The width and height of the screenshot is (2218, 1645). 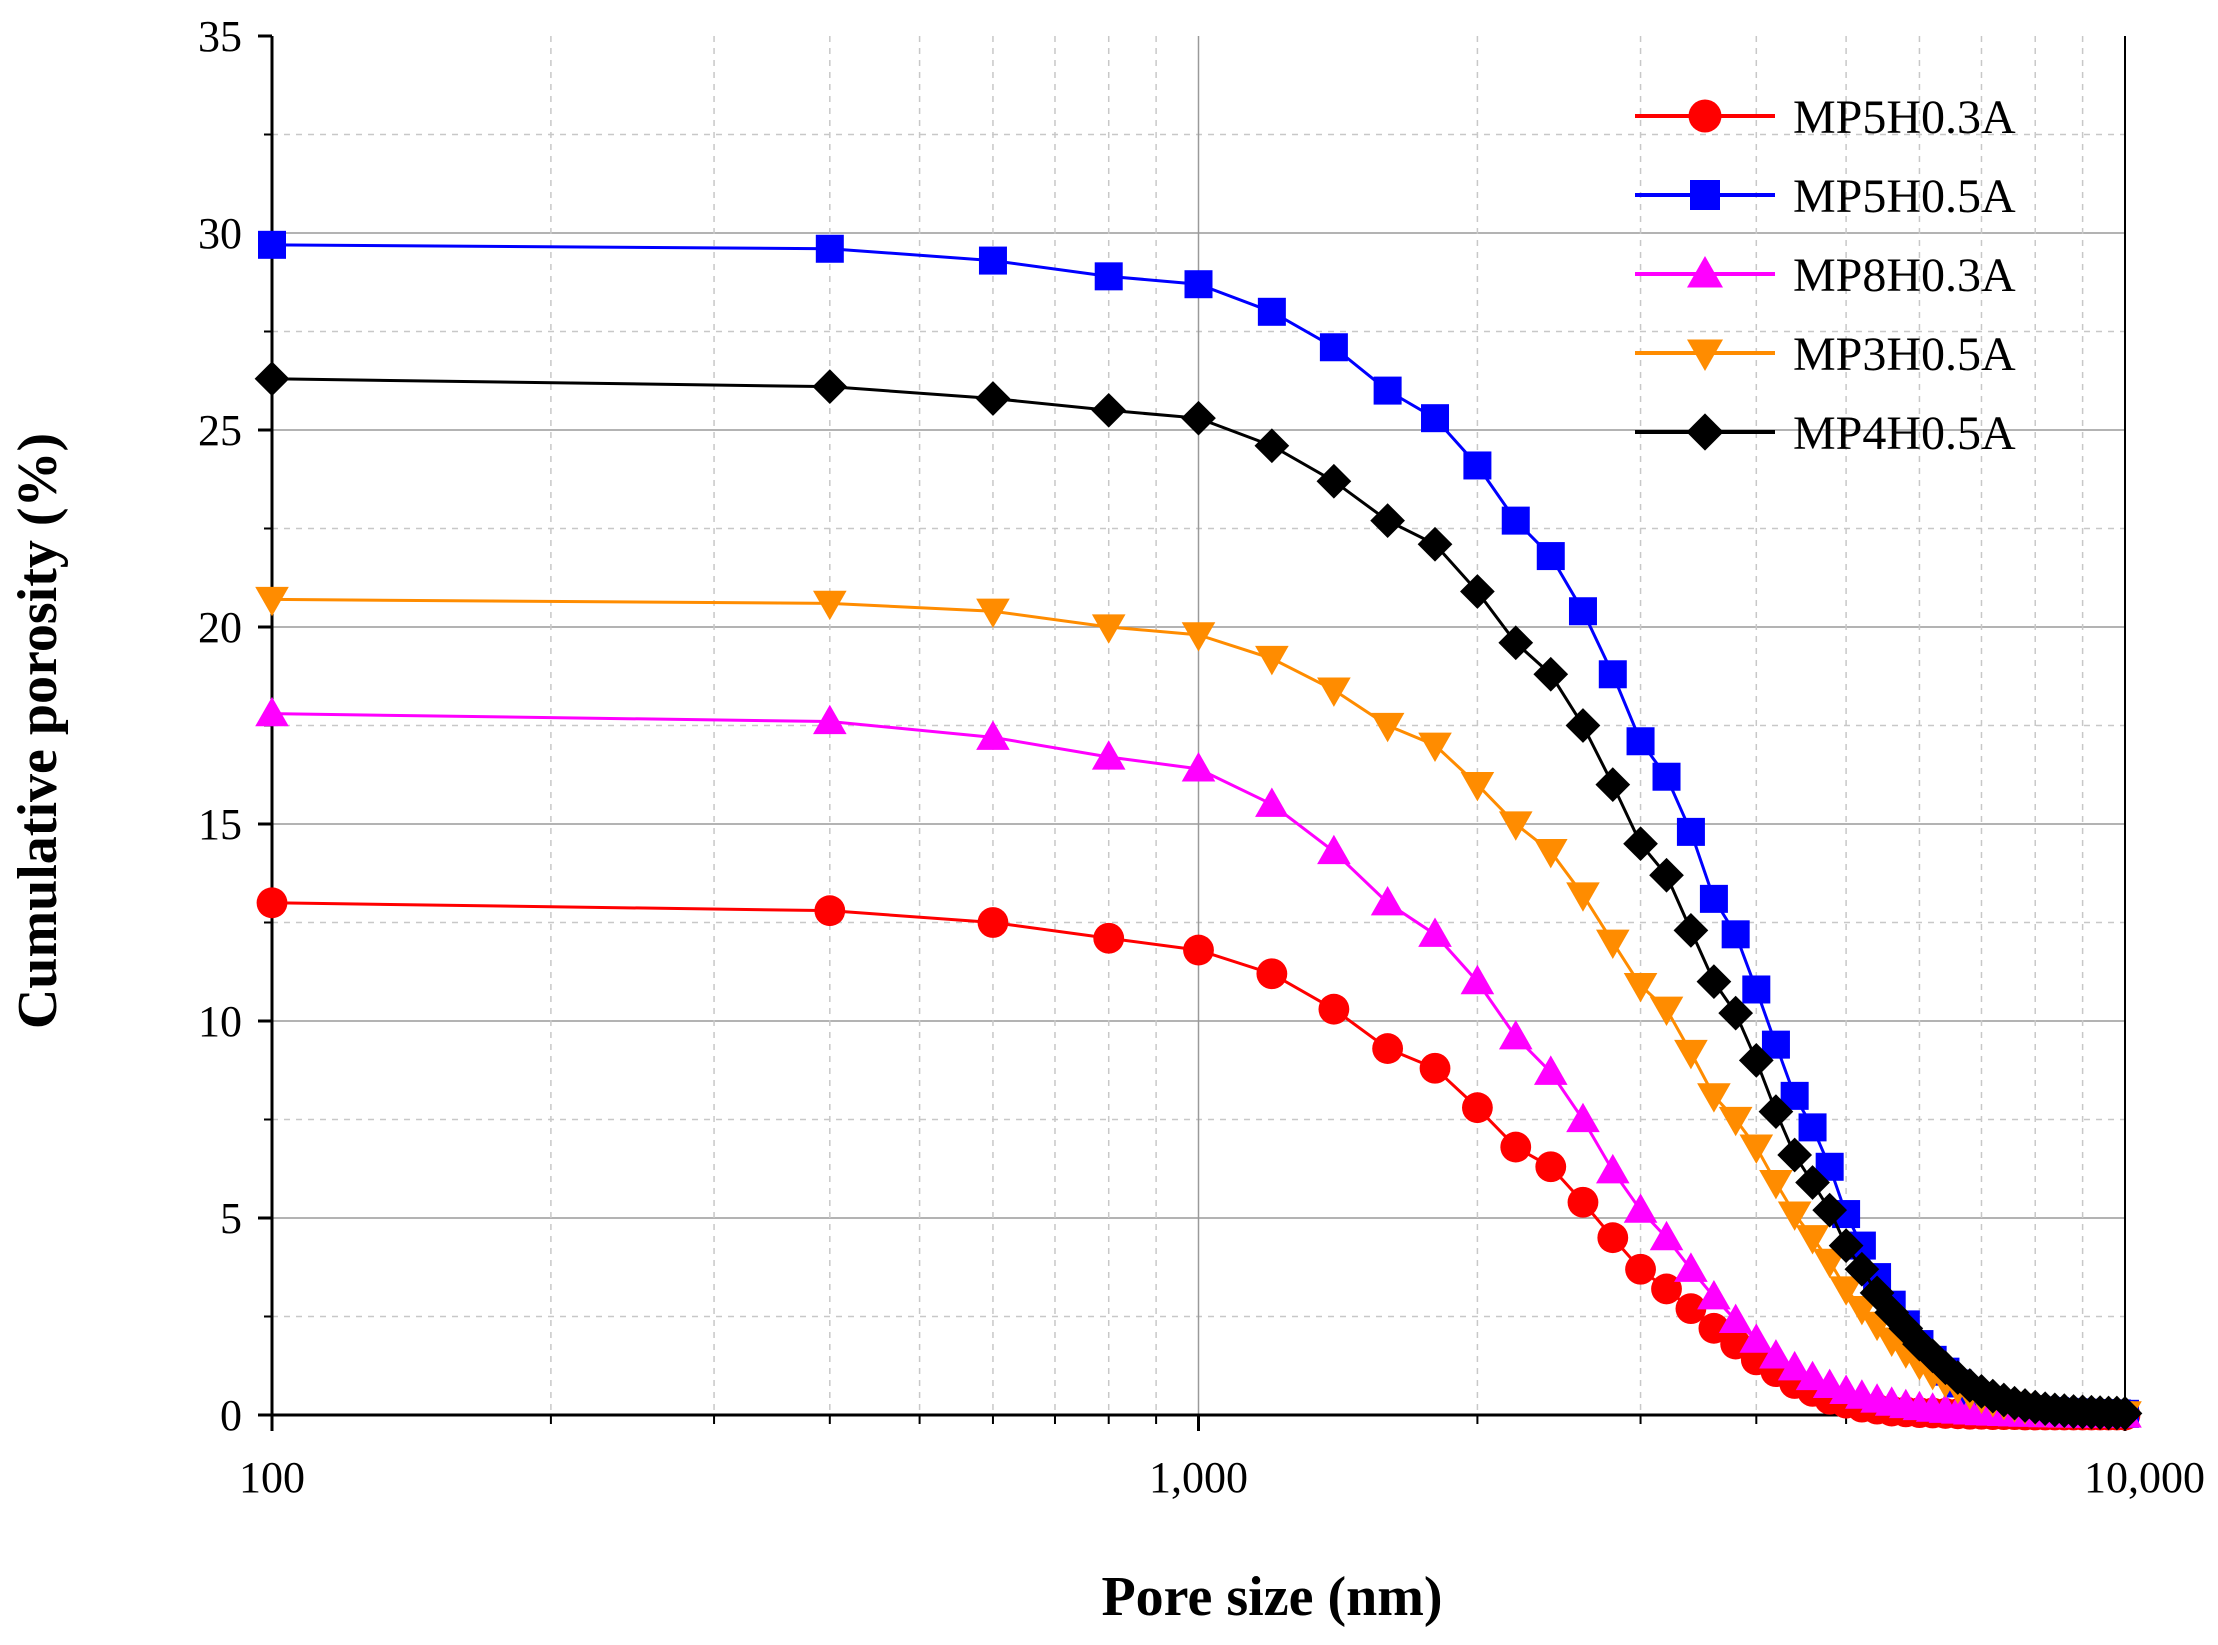 I want to click on x-axis-title: Pore size (nm), so click(x=1271, y=1597).